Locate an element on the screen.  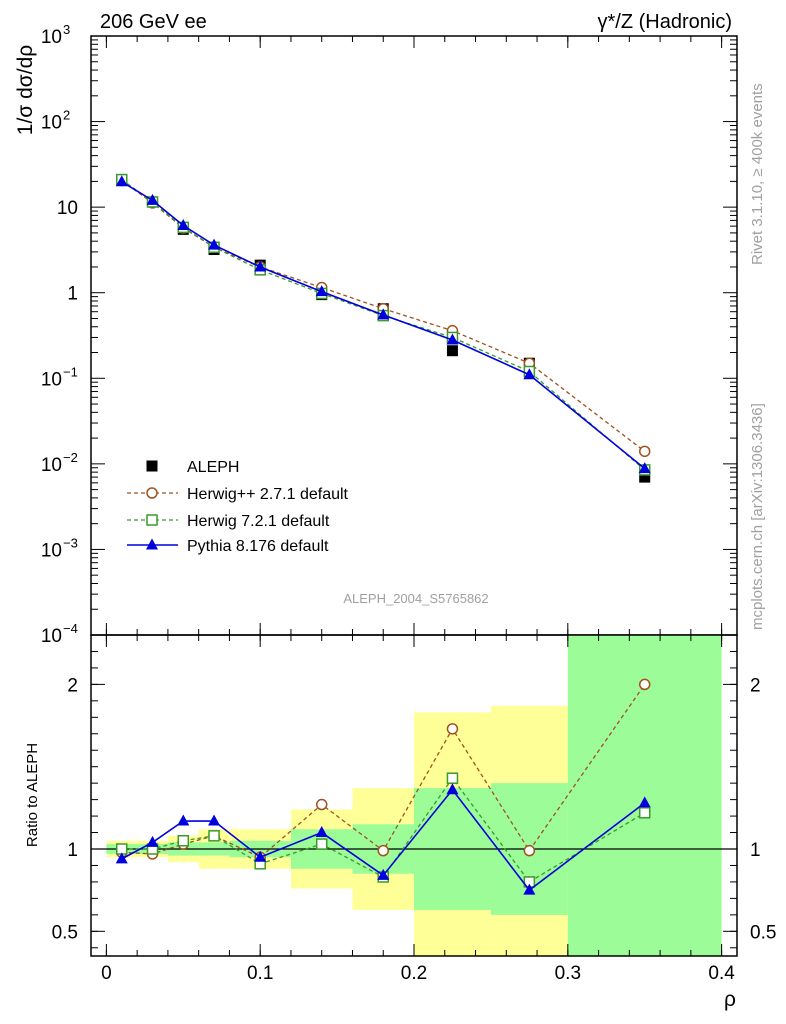
x-axis-label: ρ is located at coordinates (730, 999).